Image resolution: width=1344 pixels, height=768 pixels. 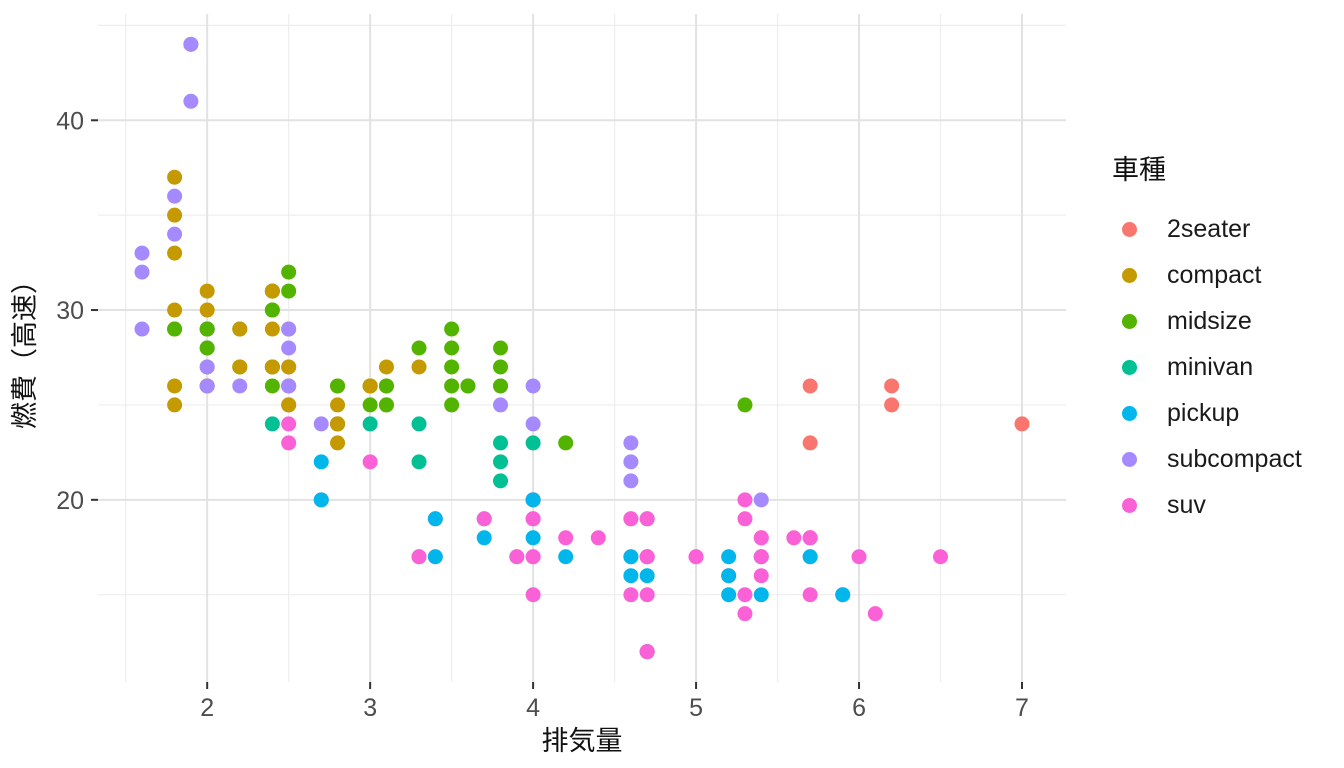 I want to click on x-axis-title: 排気量, so click(x=582, y=741).